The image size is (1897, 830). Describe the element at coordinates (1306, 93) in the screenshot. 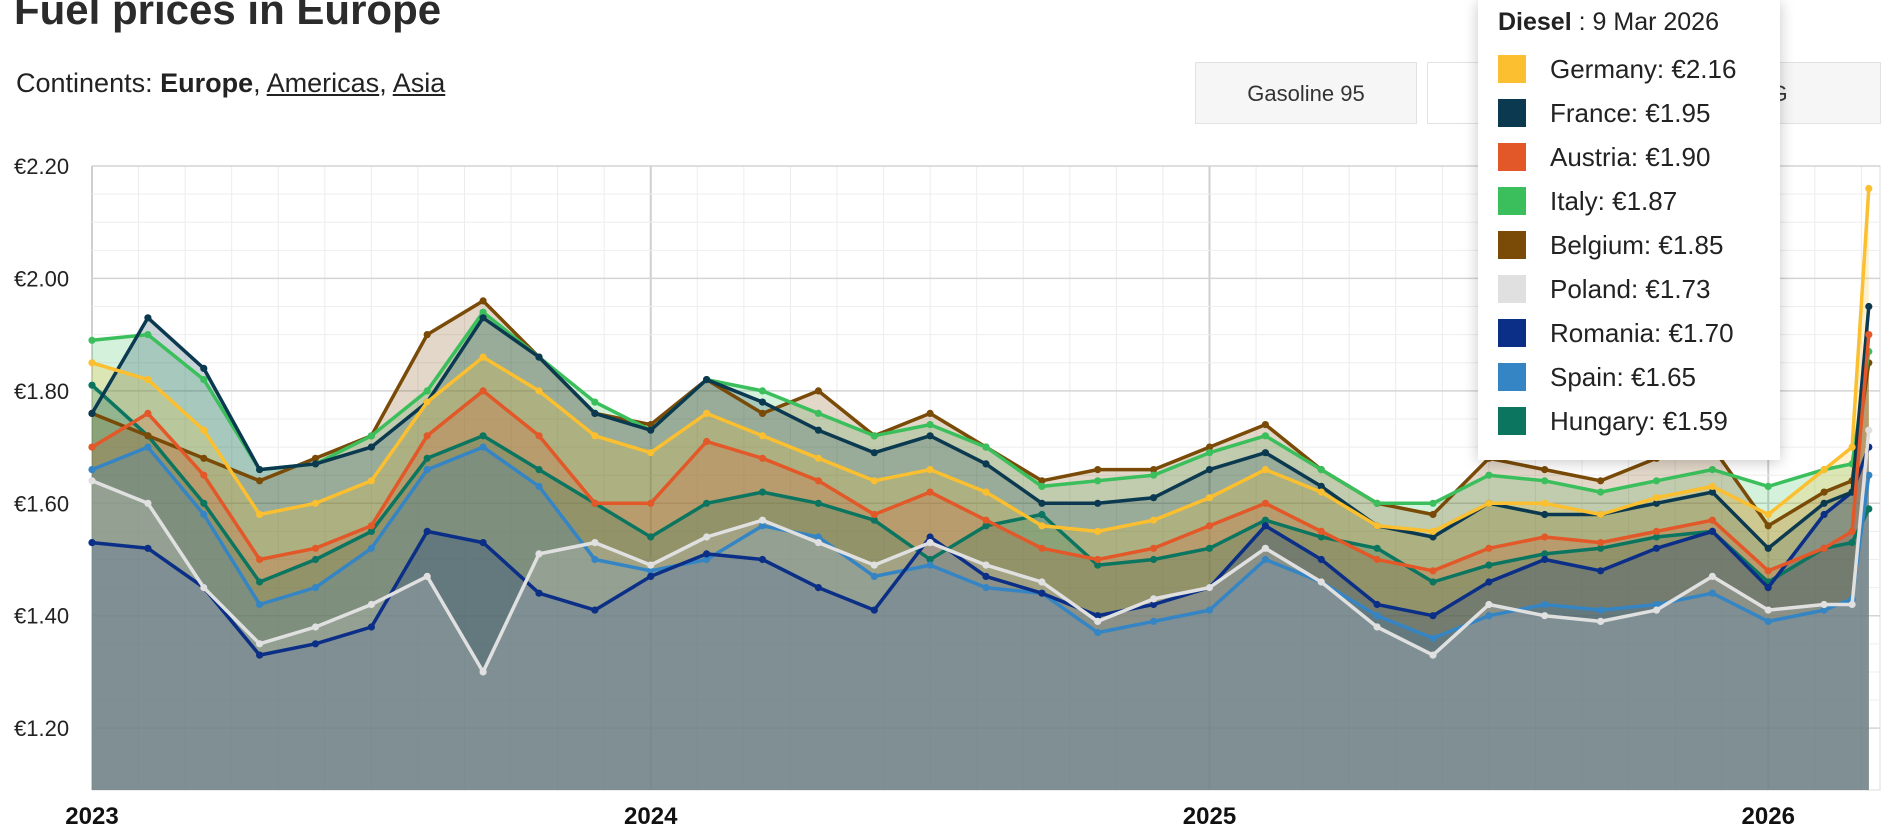

I see `tab-gasoline-95: Gasoline 95` at that location.